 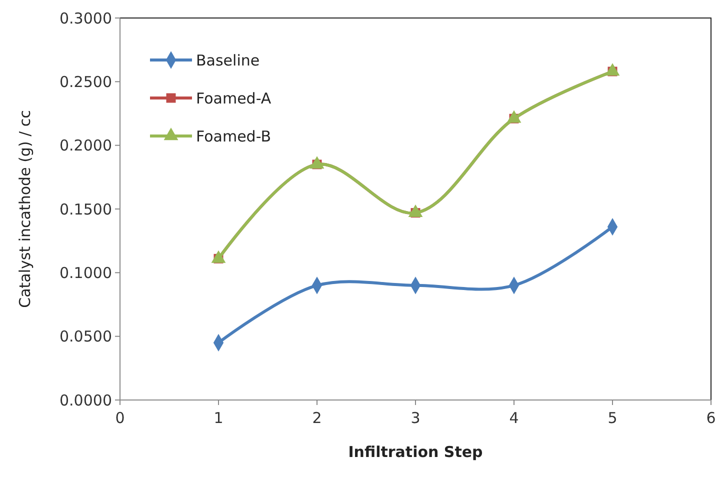 I want to click on y-tick-label: 0.0000, so click(x=86, y=400).